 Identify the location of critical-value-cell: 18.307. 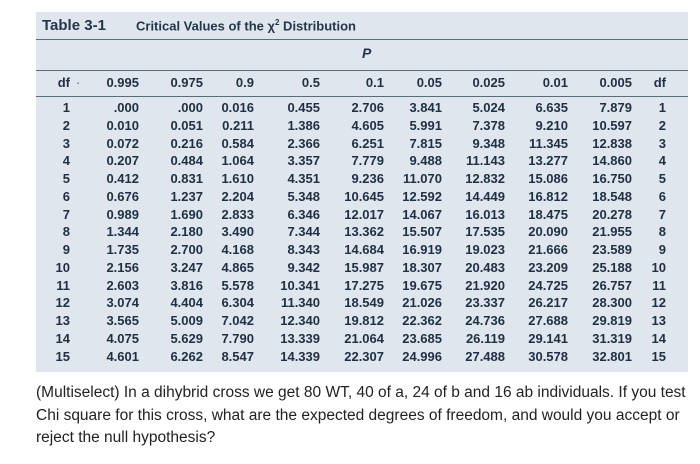
(422, 267).